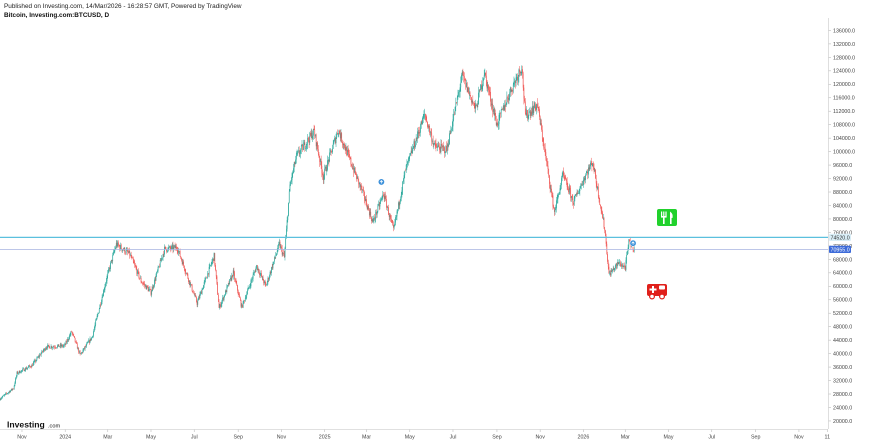 This screenshot has width=880, height=443. What do you see at coordinates (65, 438) in the screenshot?
I see `x-tick-label: 2024` at bounding box center [65, 438].